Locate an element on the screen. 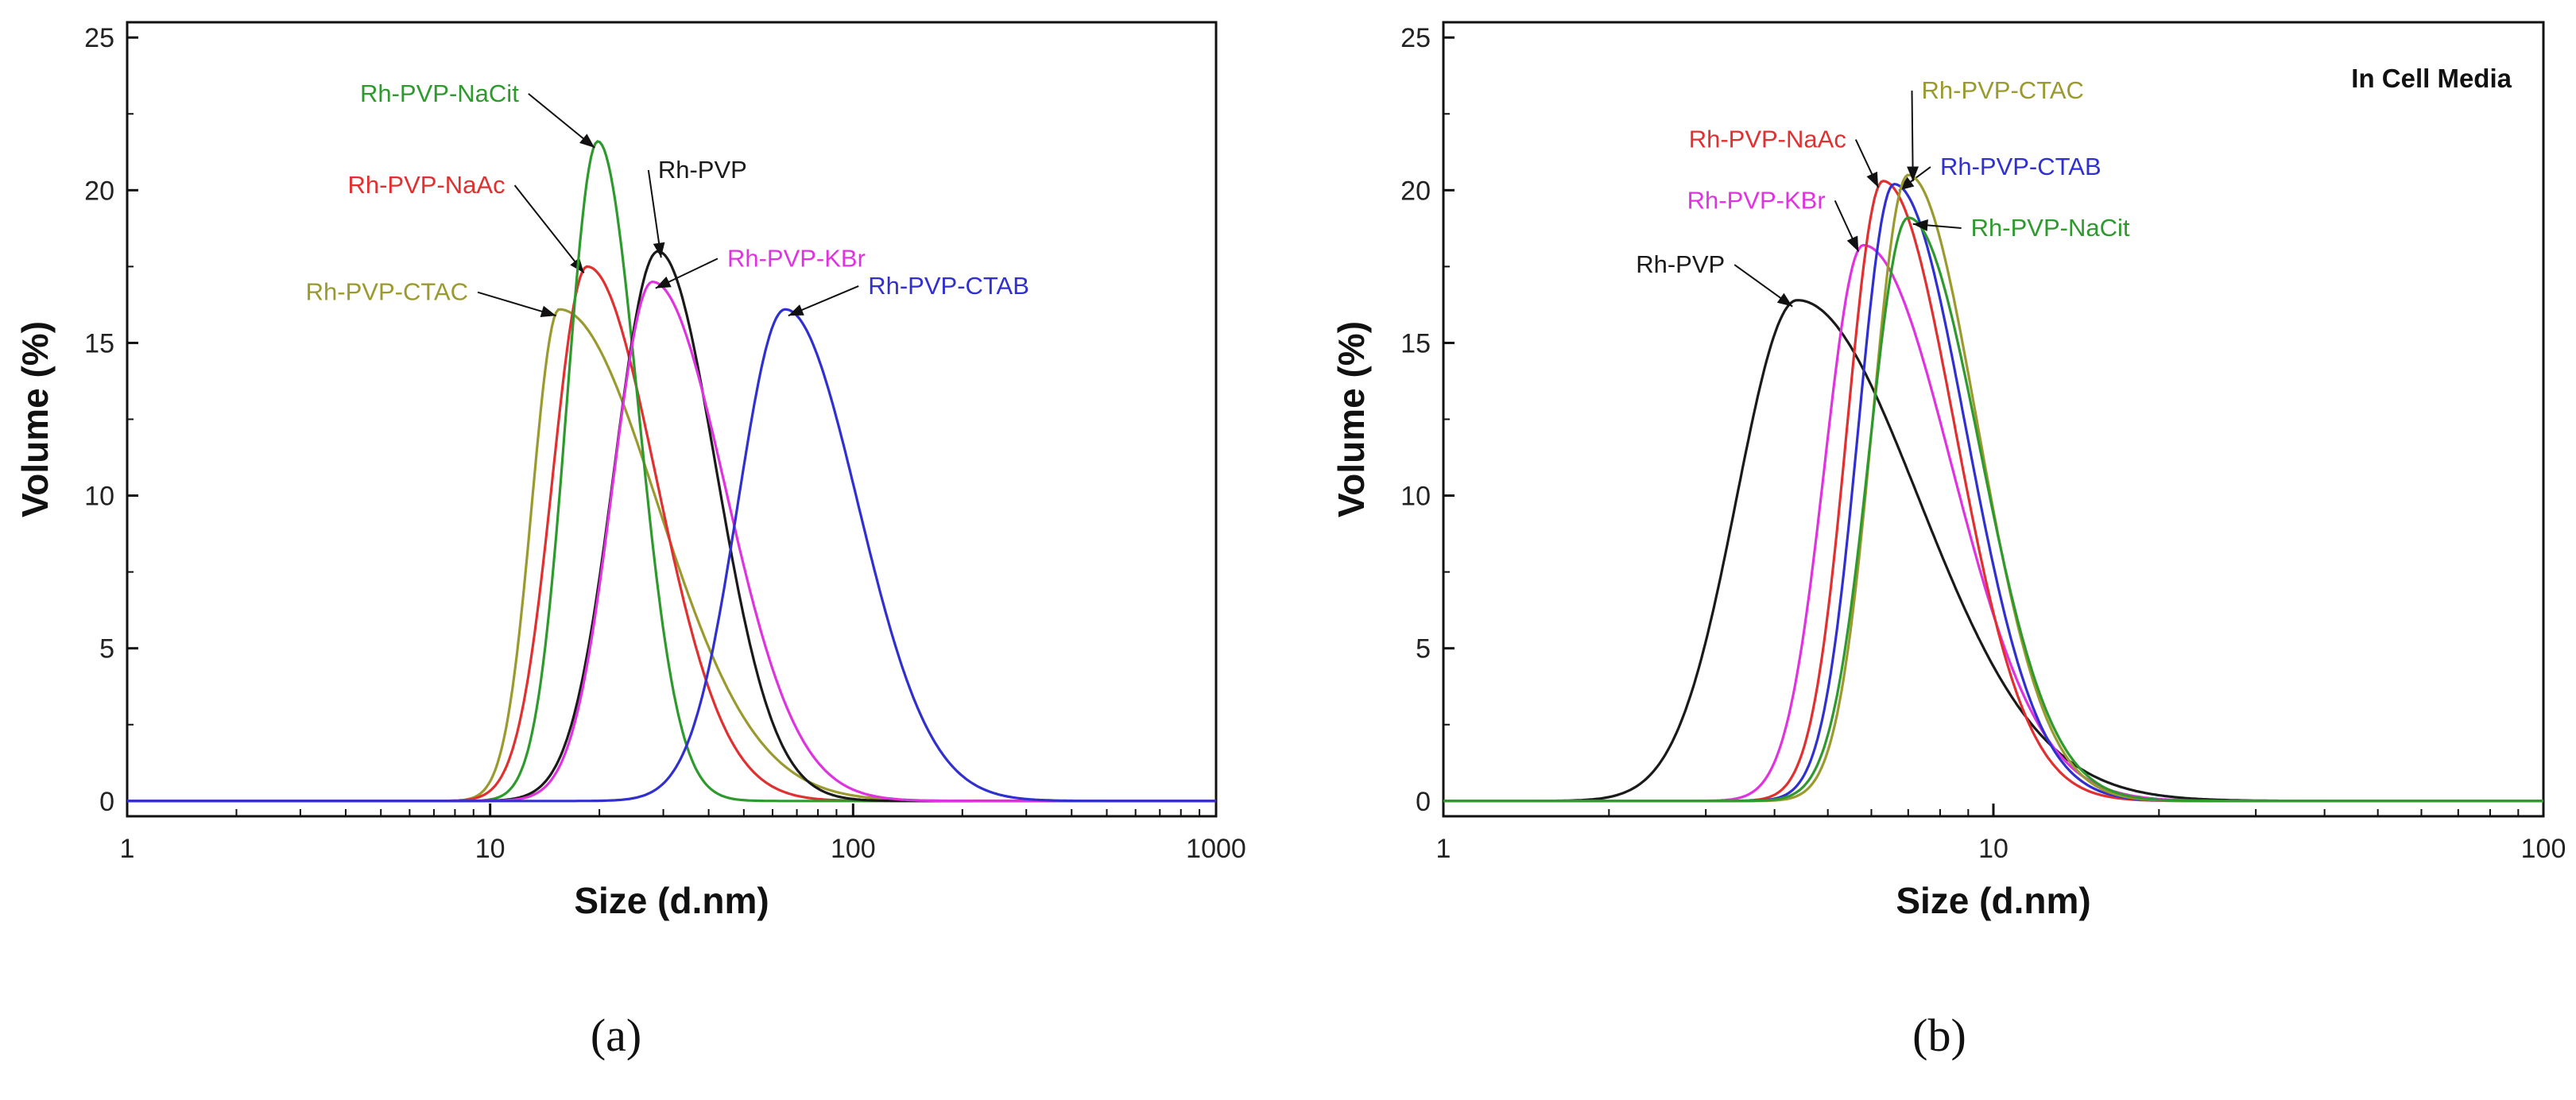  y-tick-label-a: 25 is located at coordinates (99, 38).